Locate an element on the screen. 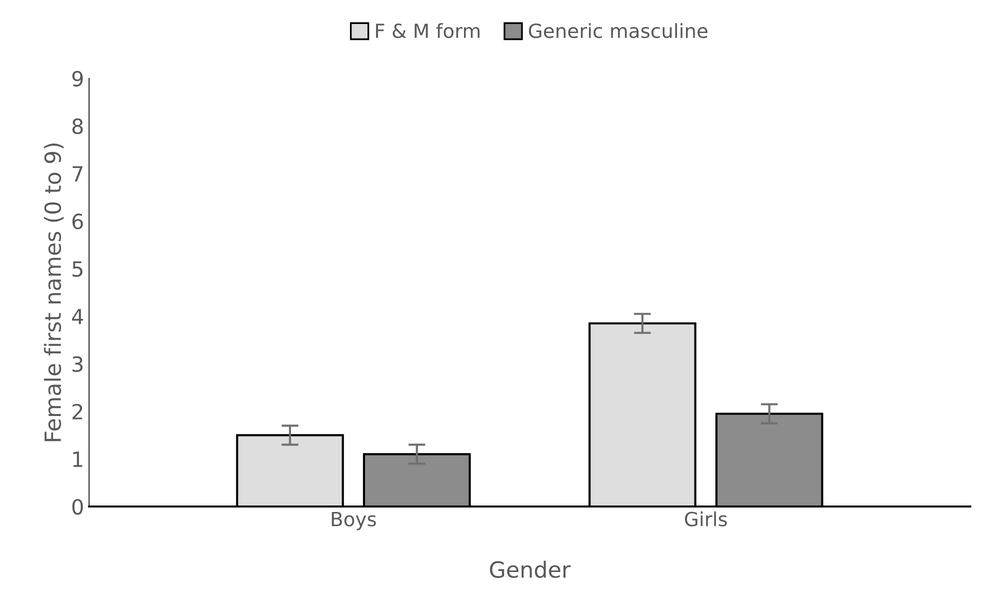  y-tick-label: 2 is located at coordinates (77, 412).